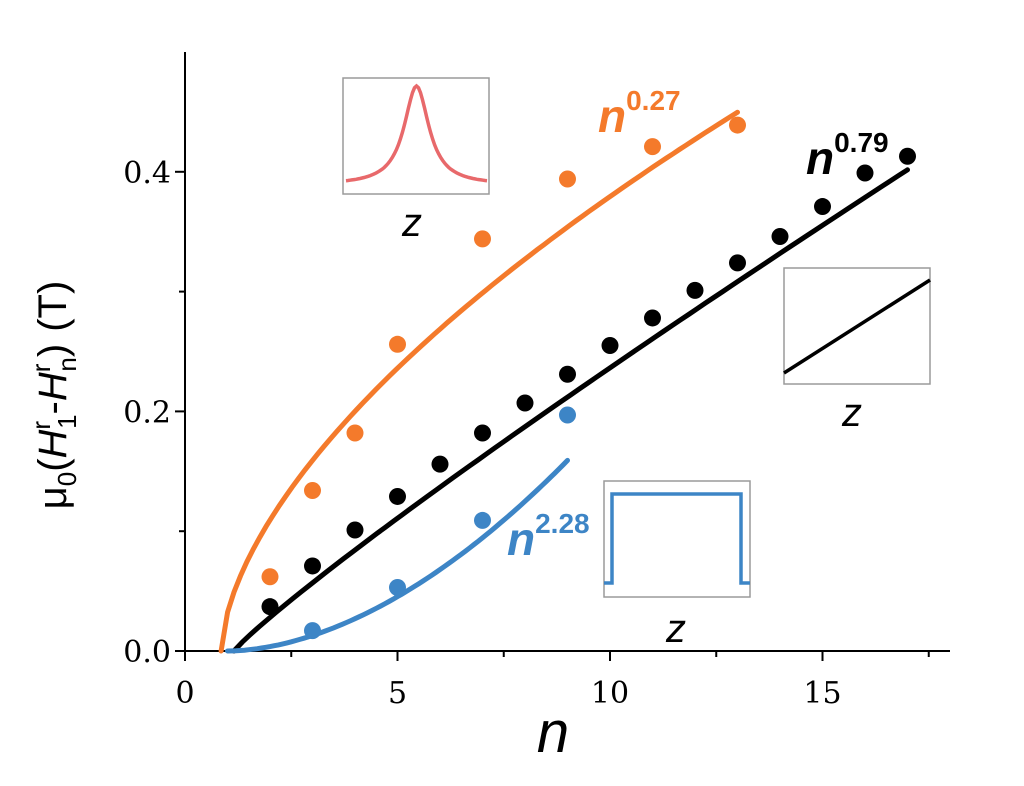 This screenshot has width=1024, height=786. Describe the element at coordinates (147, 173) in the screenshot. I see `y-tick-label: 0.4` at that location.